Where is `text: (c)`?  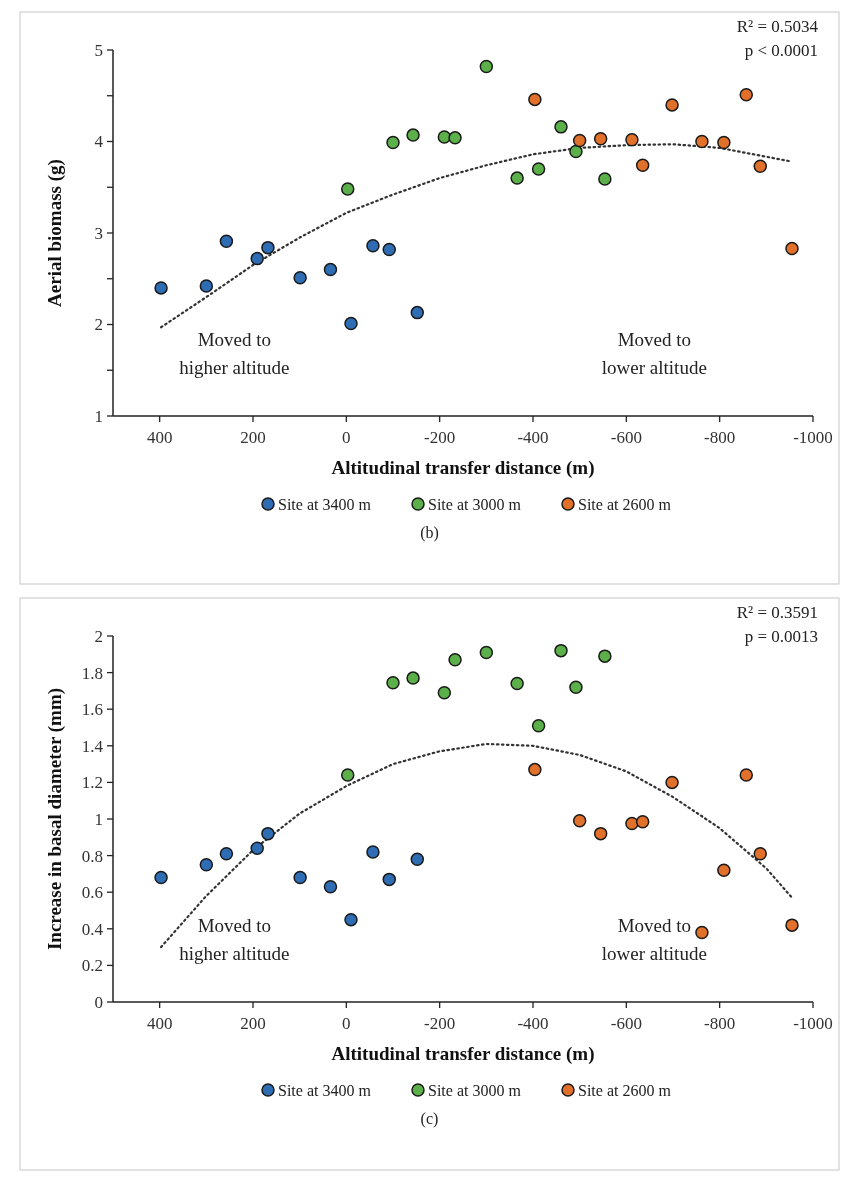
text: (c) is located at coordinates (429, 1119).